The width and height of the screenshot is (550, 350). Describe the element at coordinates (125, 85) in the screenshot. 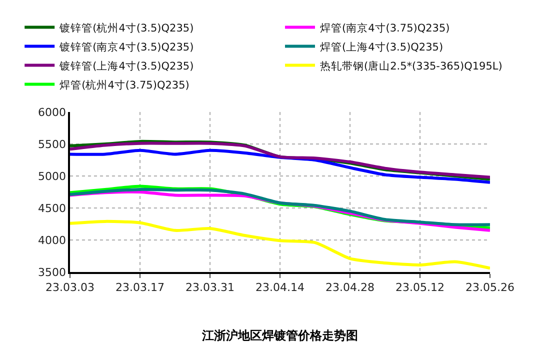

I see `legend-label: 焊管(杭州4寸(3.75)Q235)` at that location.